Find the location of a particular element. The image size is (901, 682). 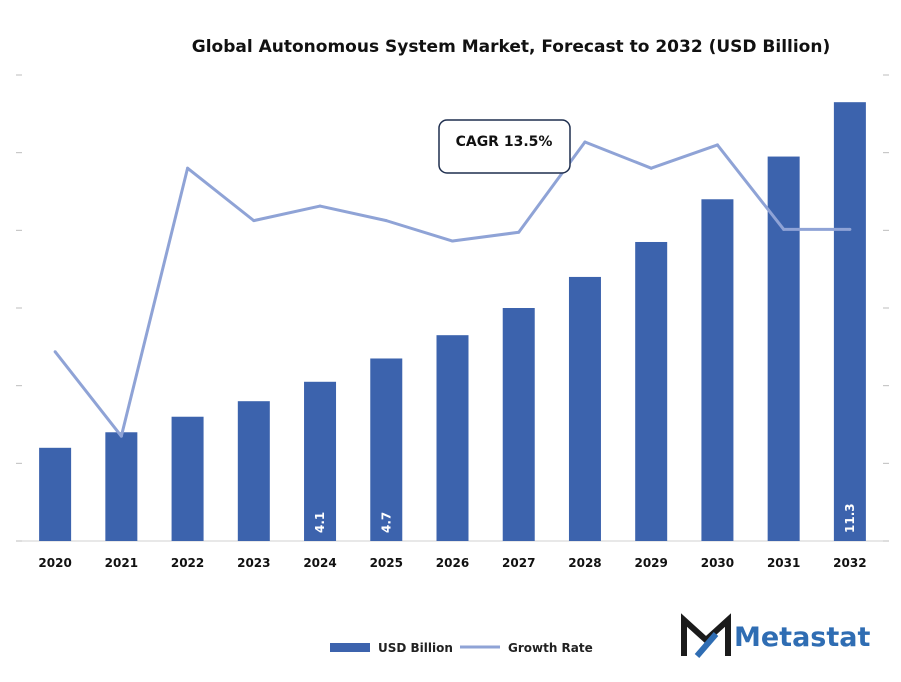

legend: USD Billion Growth Rate is located at coordinates (461, 648).